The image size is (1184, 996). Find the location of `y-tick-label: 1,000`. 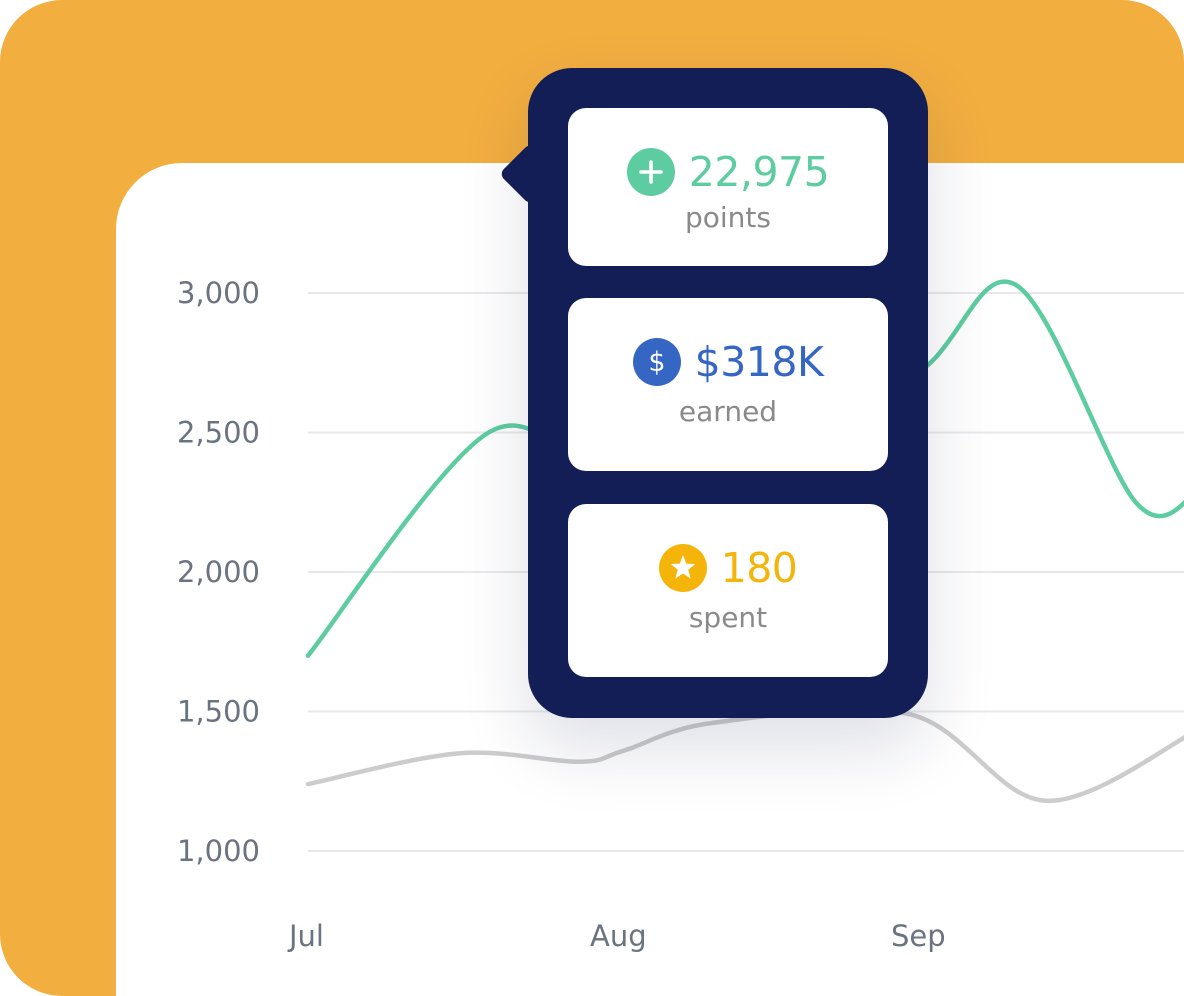

y-tick-label: 1,000 is located at coordinates (218, 851).